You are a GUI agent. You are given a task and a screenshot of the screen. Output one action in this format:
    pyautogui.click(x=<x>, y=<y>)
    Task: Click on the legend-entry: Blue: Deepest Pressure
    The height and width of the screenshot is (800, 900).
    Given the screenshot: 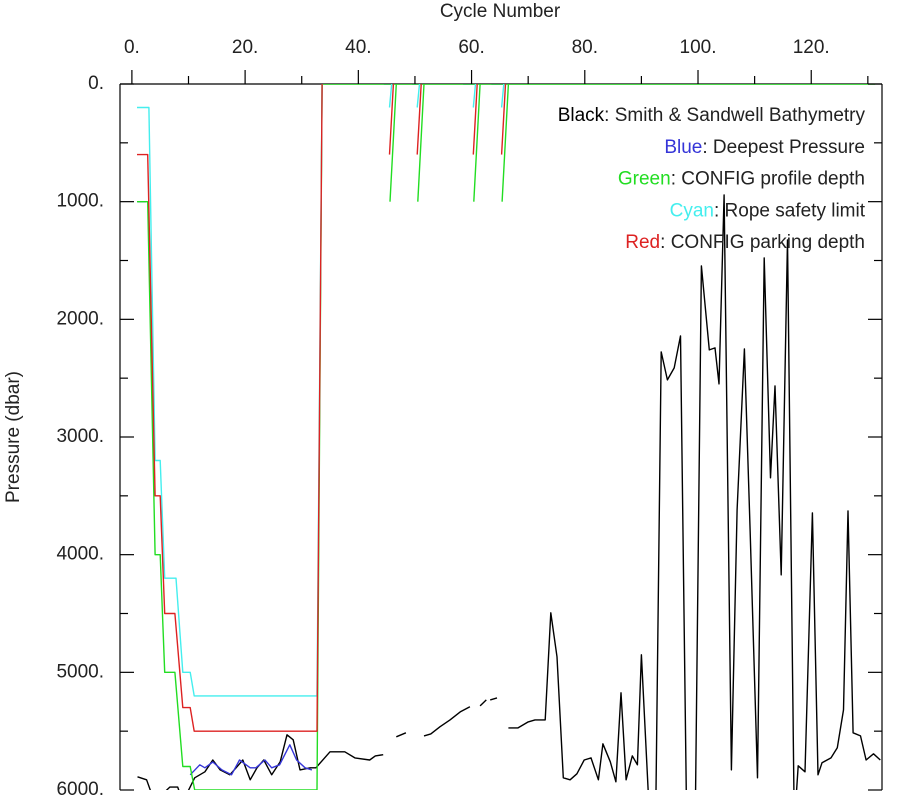 What is the action you would take?
    pyautogui.click(x=764, y=147)
    